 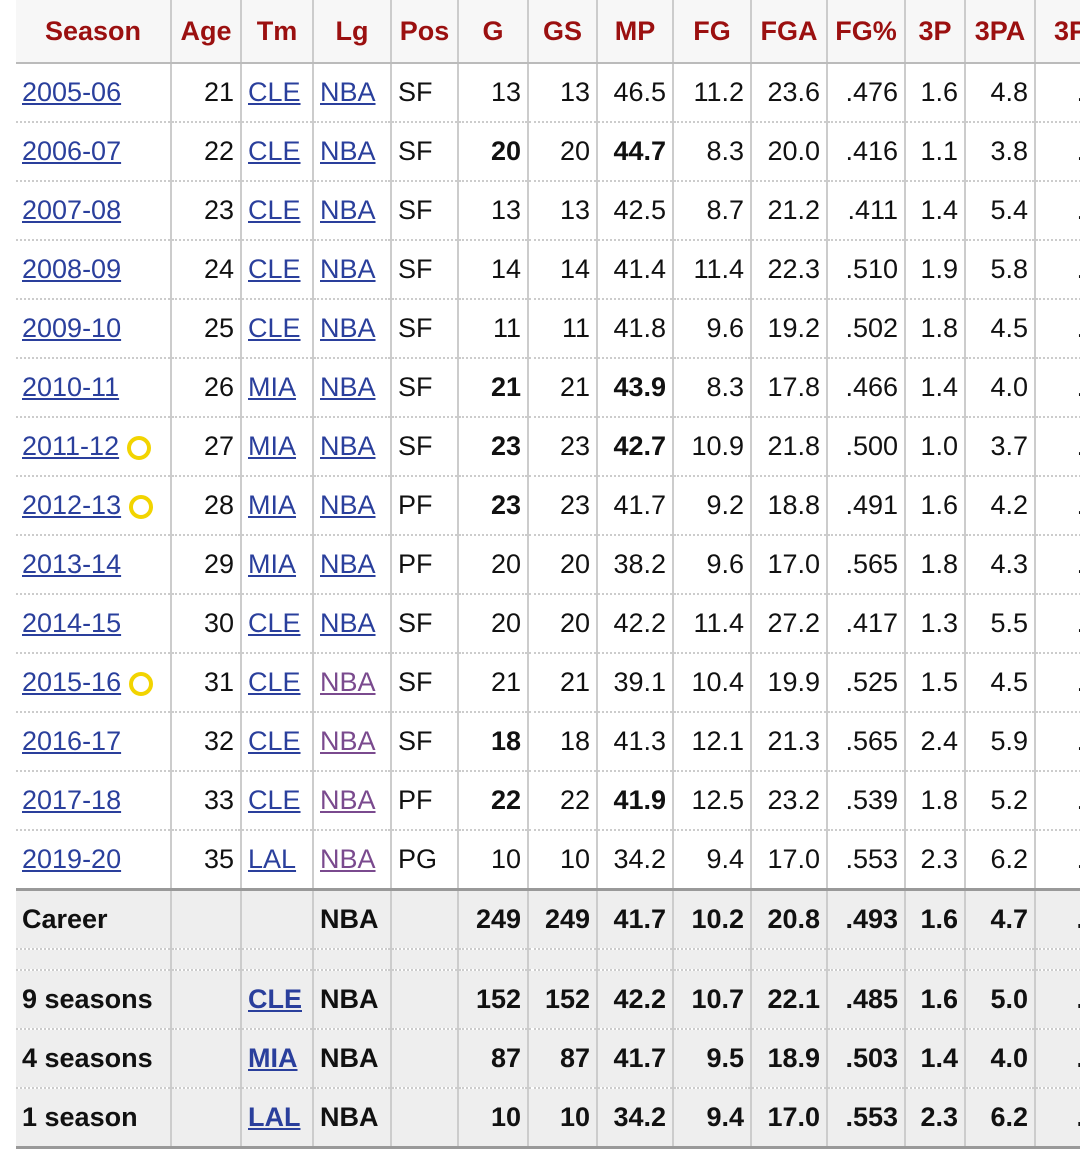 I want to click on season-link: 2017-18, so click(x=72, y=800).